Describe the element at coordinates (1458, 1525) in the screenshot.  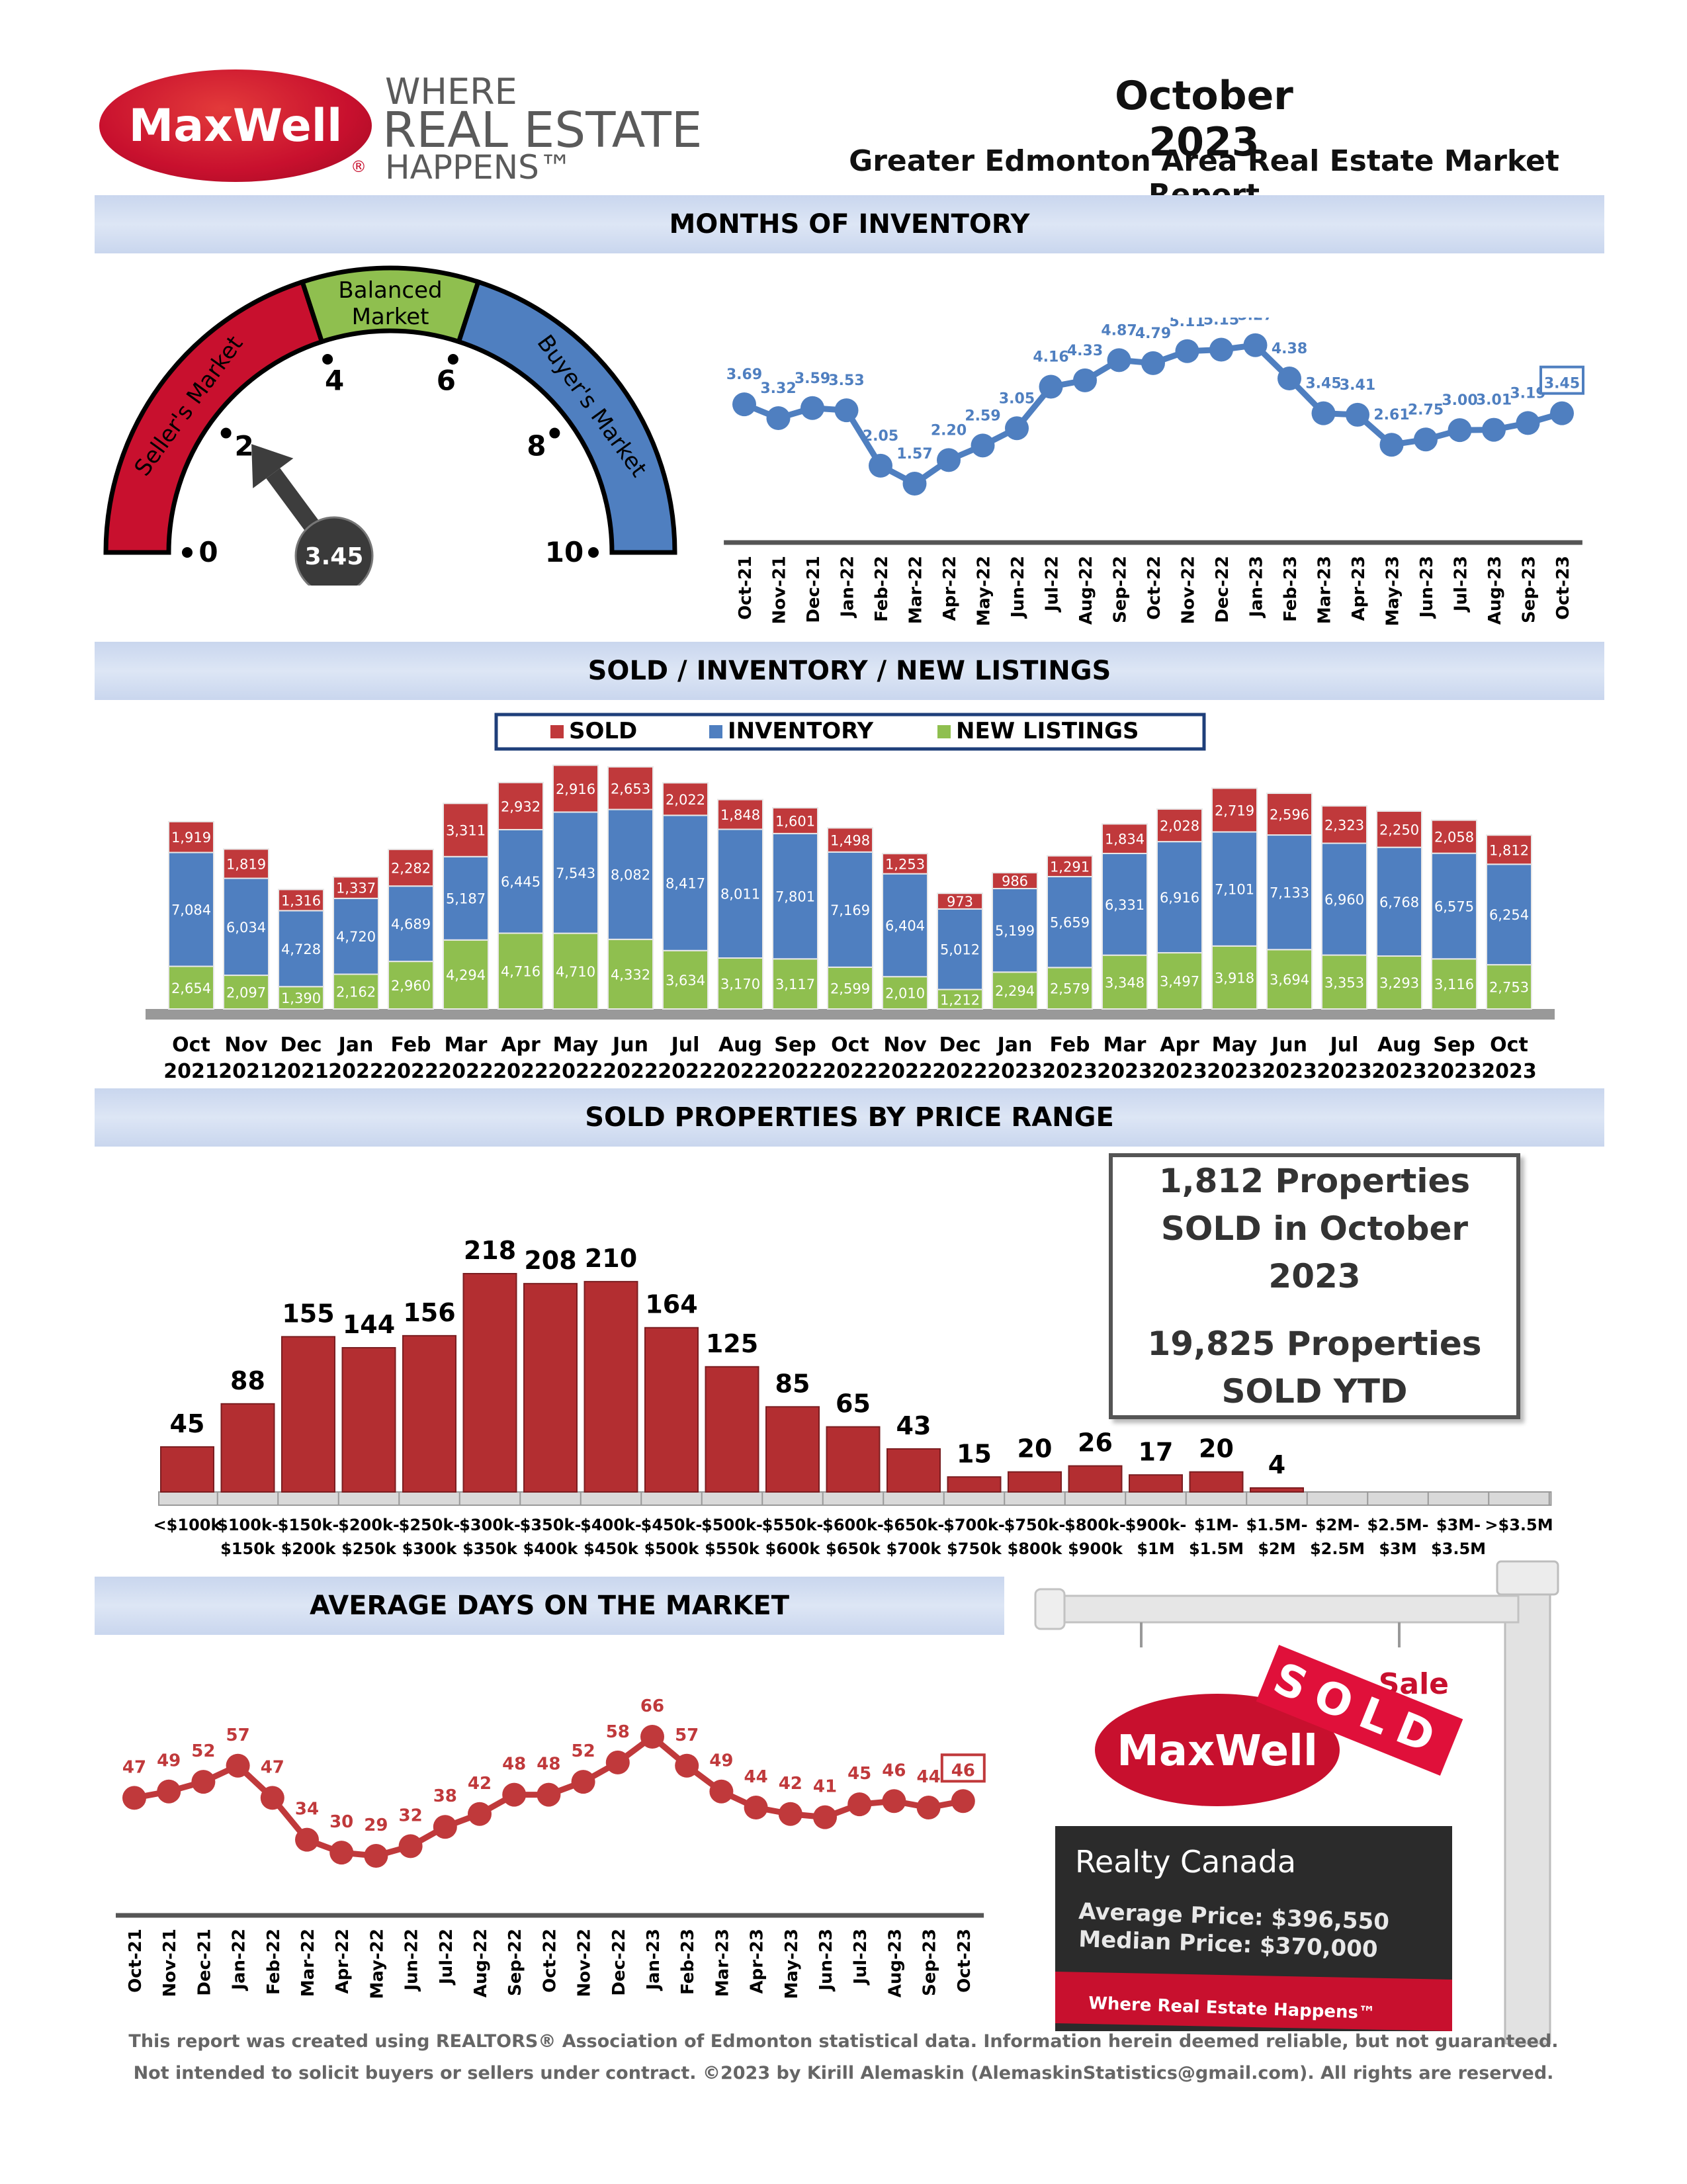
I see `price-tick-label: $3M-` at that location.